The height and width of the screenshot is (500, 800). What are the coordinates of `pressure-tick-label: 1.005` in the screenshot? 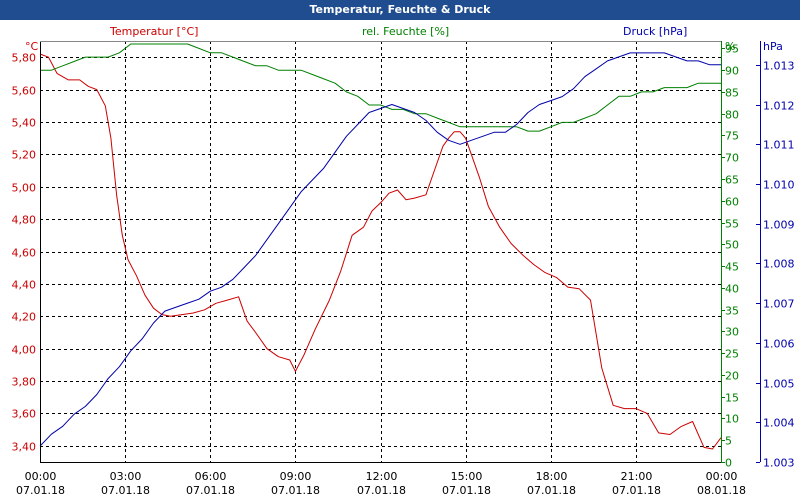 It's located at (779, 384).